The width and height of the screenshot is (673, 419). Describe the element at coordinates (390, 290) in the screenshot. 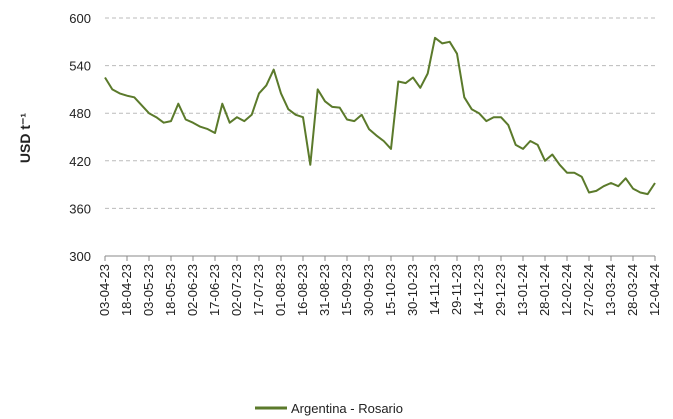

I see `x-tick-label: 15-10-23` at that location.